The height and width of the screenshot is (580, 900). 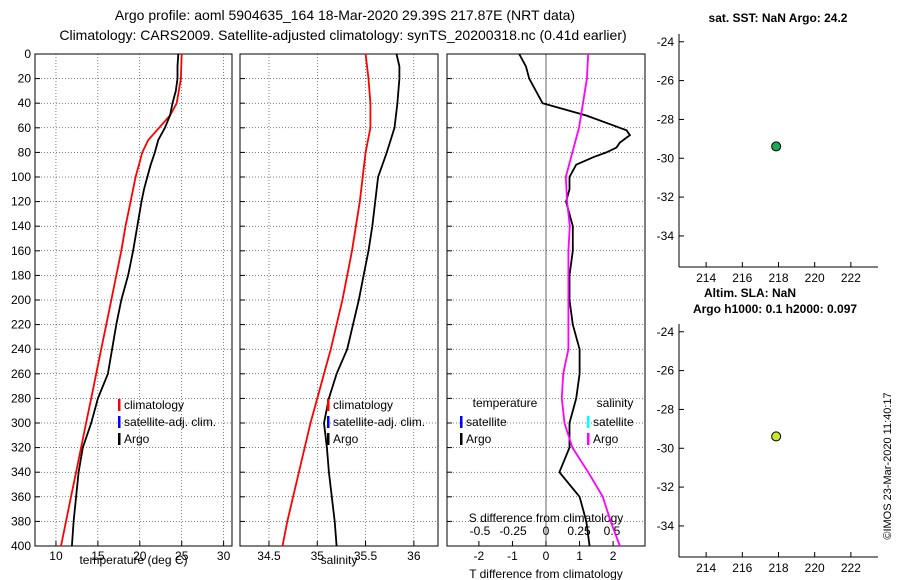 What do you see at coordinates (706, 278) in the screenshot?
I see `sst-map-xtick-label: 214` at bounding box center [706, 278].